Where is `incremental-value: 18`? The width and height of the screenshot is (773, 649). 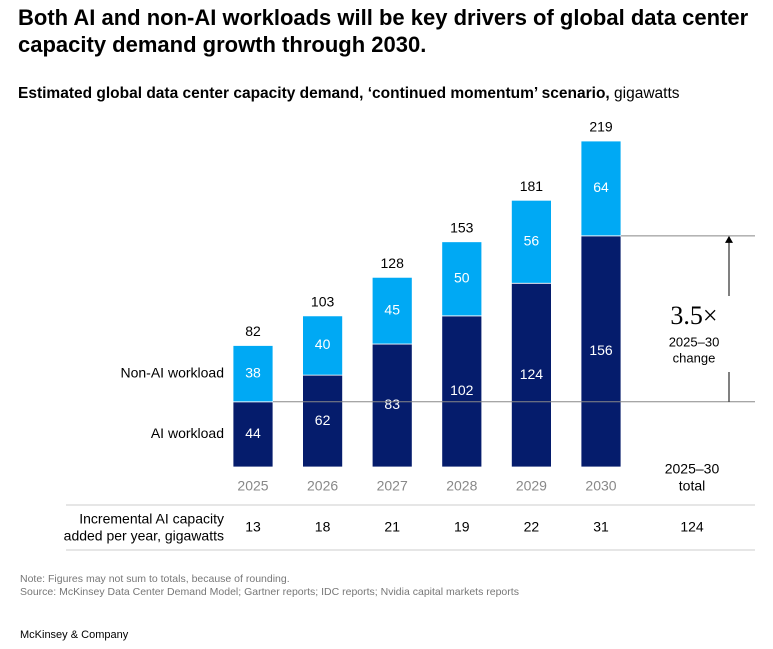 incremental-value: 18 is located at coordinates (323, 527).